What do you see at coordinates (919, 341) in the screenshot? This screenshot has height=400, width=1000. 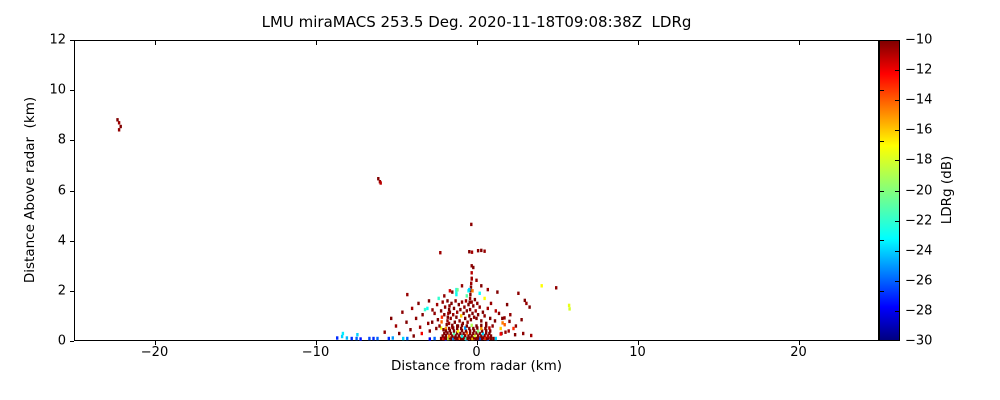 I see `colorbar-tick-label: −30` at bounding box center [919, 341].